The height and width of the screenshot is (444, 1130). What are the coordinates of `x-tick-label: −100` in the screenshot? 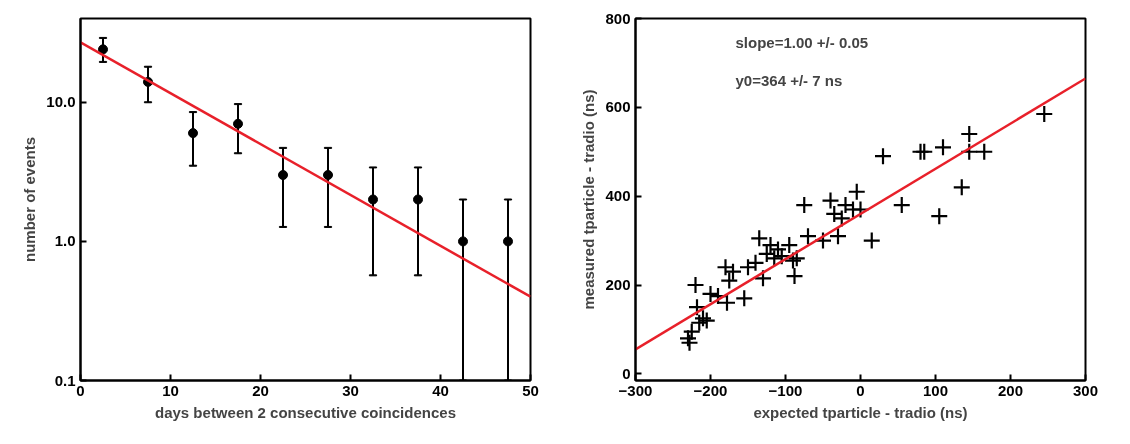 It's located at (785, 390).